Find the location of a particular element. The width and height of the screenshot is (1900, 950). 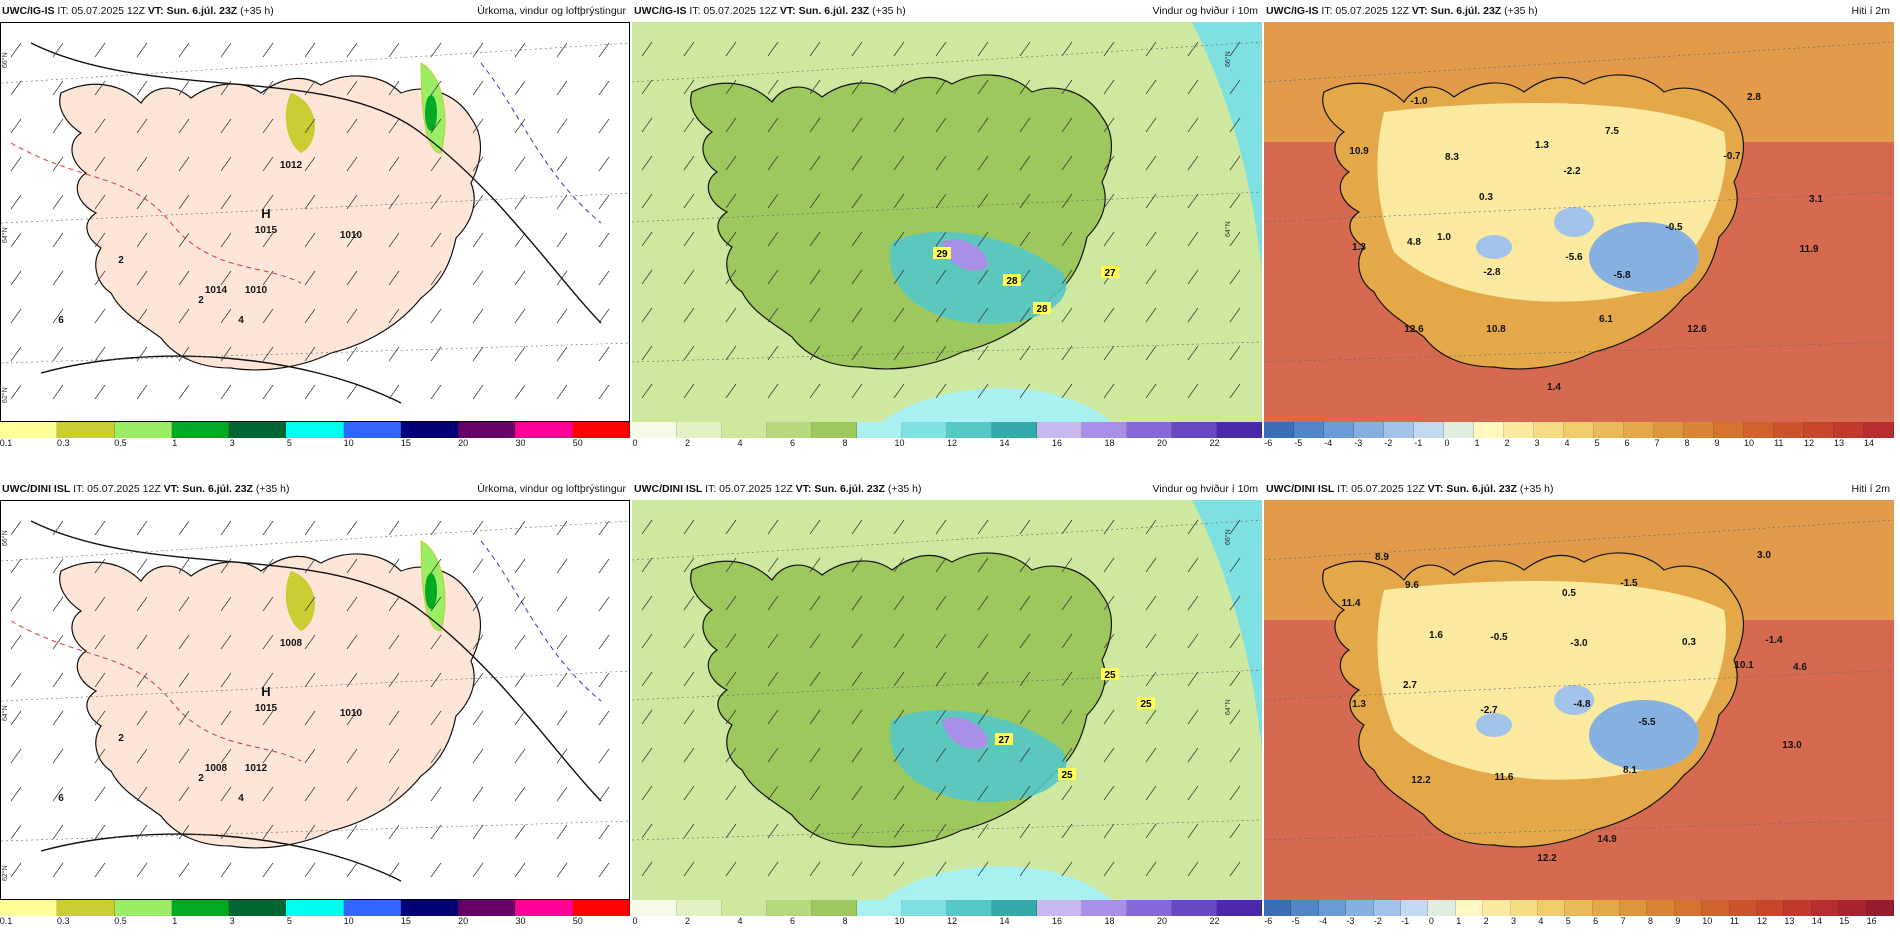

map-label: 1008 is located at coordinates (216, 768).